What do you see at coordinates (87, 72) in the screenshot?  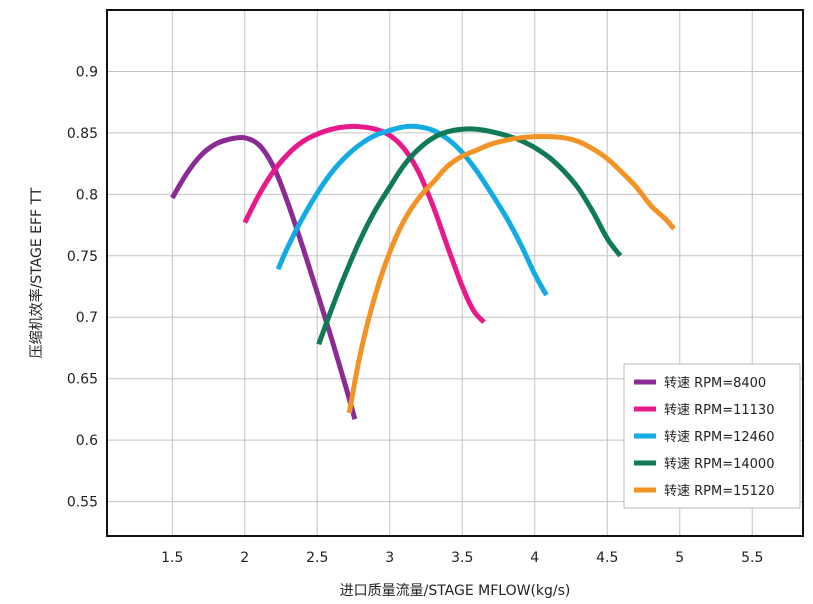 I see `y-tick-label: 0.9` at bounding box center [87, 72].